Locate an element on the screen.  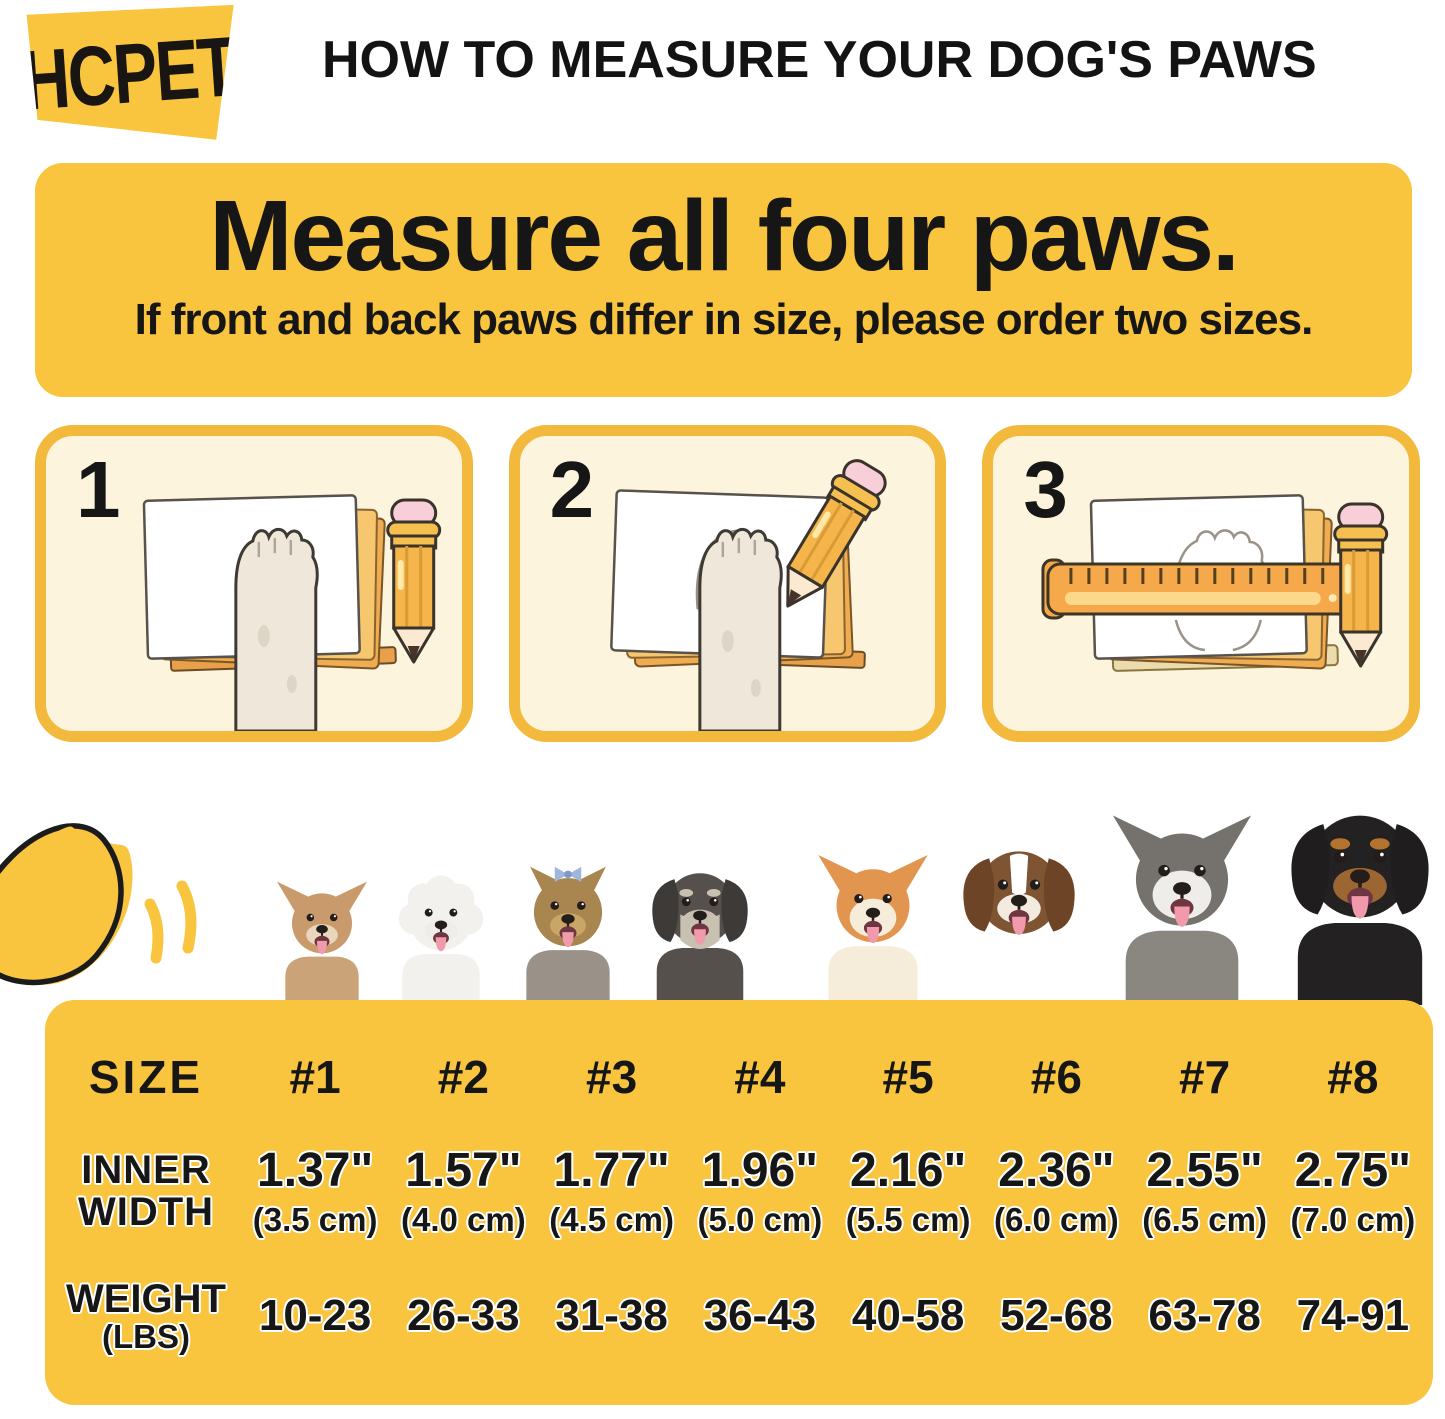
inner-width-value: 2.16" (5.5 cm) is located at coordinates (908, 1190).